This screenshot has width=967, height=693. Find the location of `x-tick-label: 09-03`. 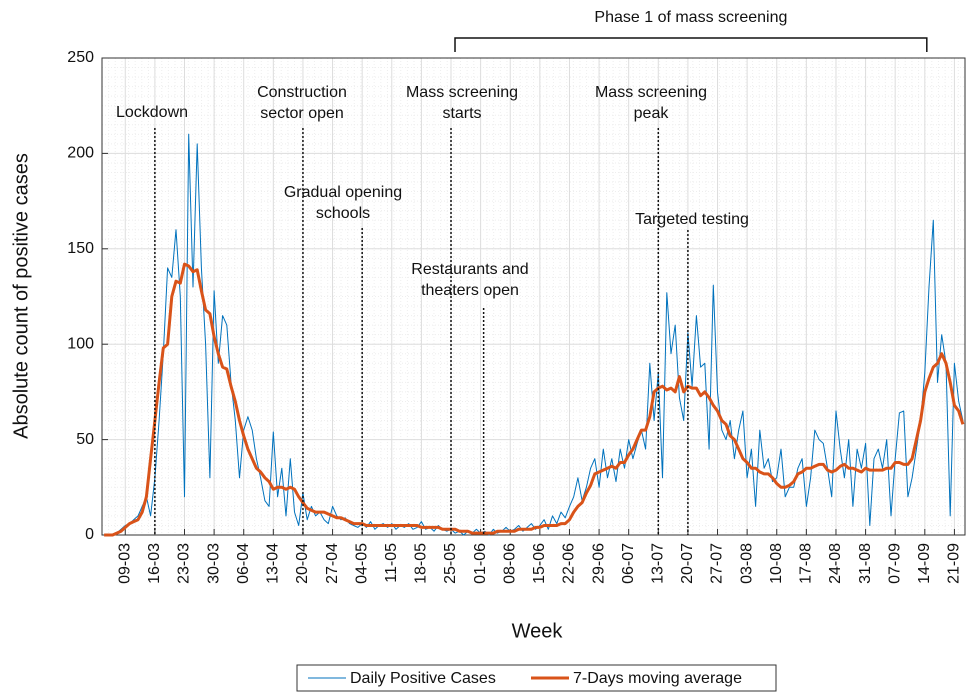

x-tick-label: 09-03 is located at coordinates (124, 563).